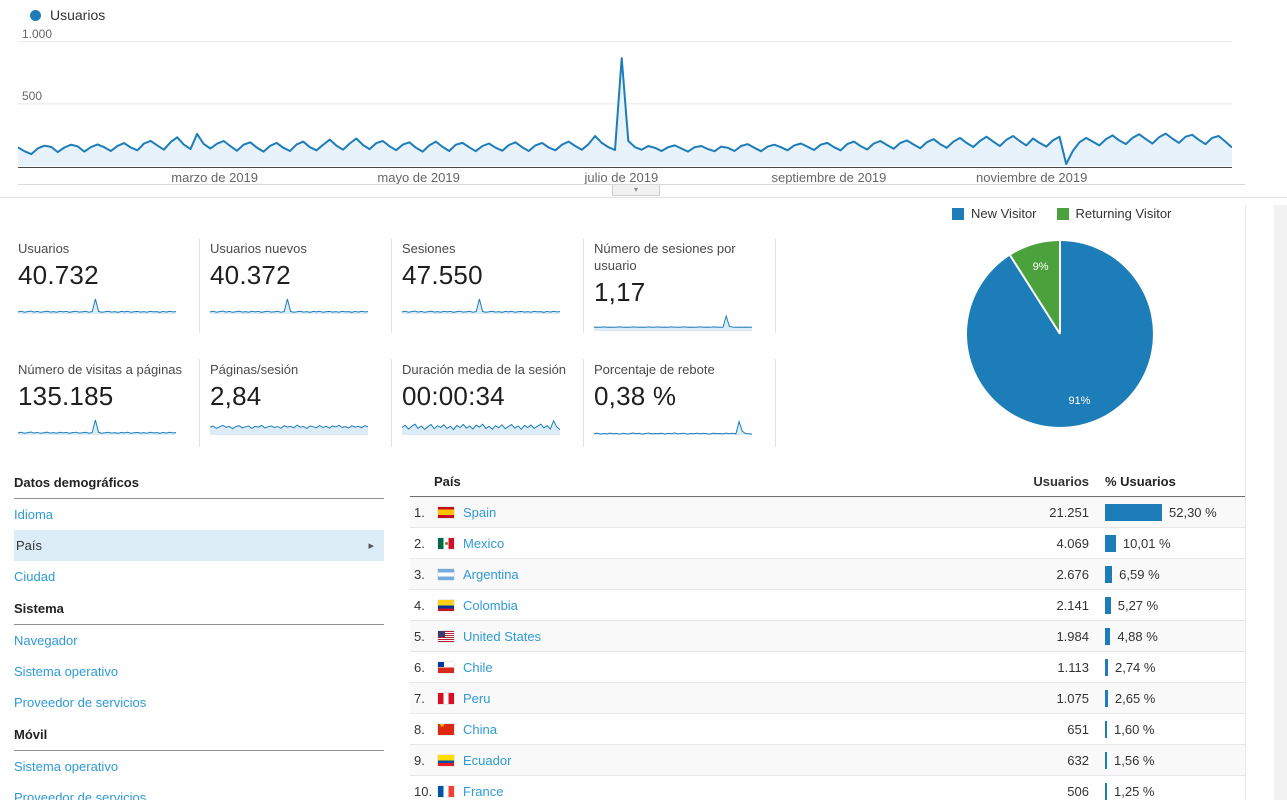 This screenshot has height=800, width=1287. Describe the element at coordinates (419, 729) in the screenshot. I see `row-rank: 8.` at that location.